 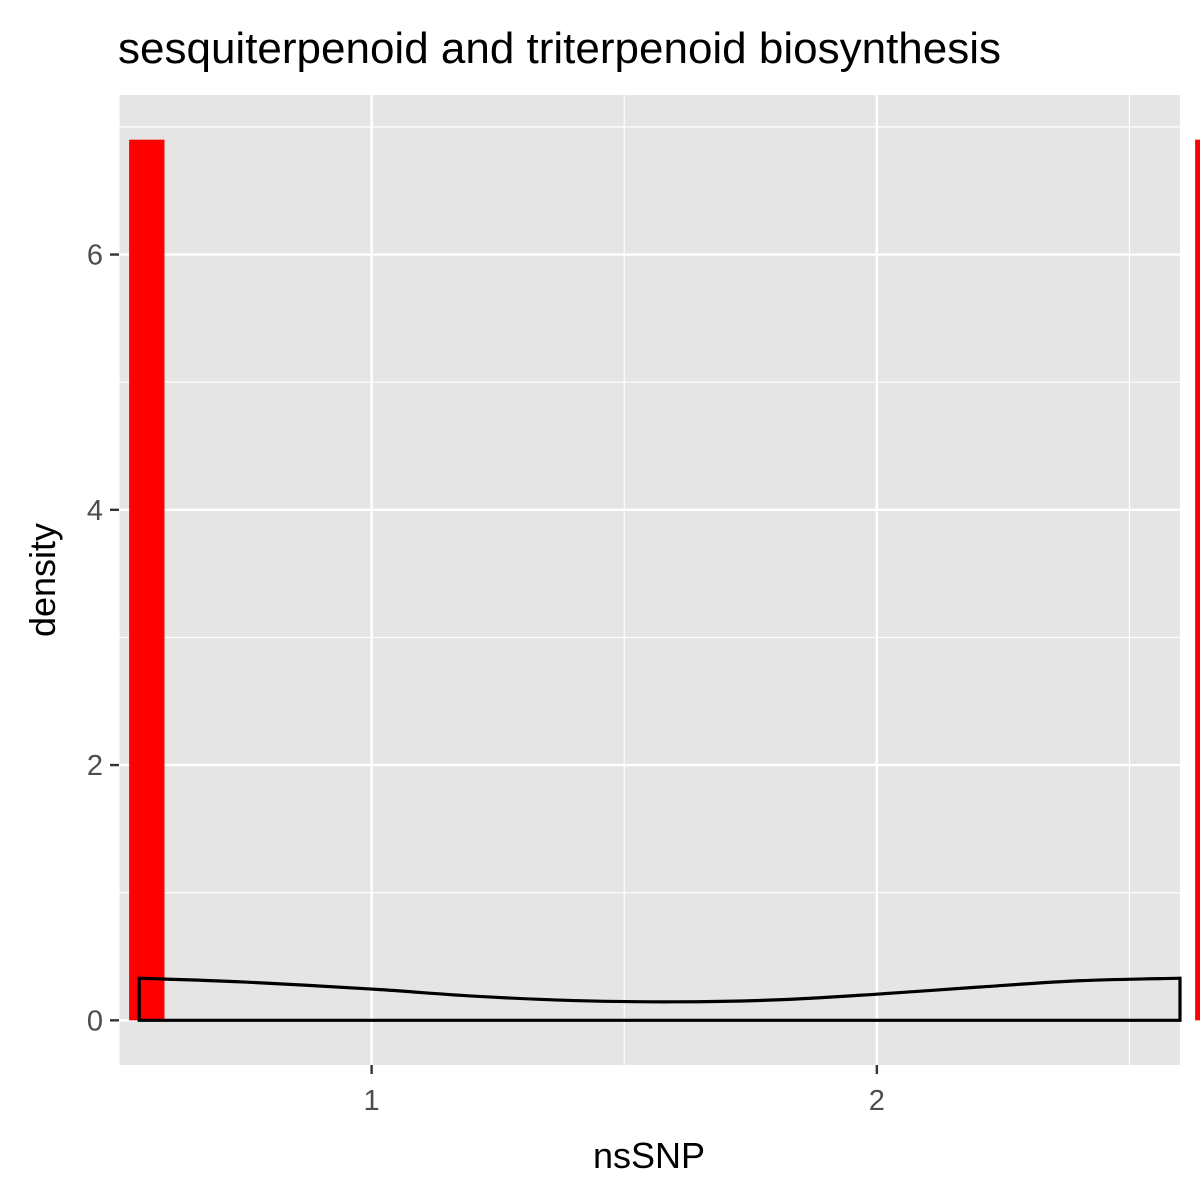 I want to click on x-tick-label: 1, so click(x=372, y=1101).